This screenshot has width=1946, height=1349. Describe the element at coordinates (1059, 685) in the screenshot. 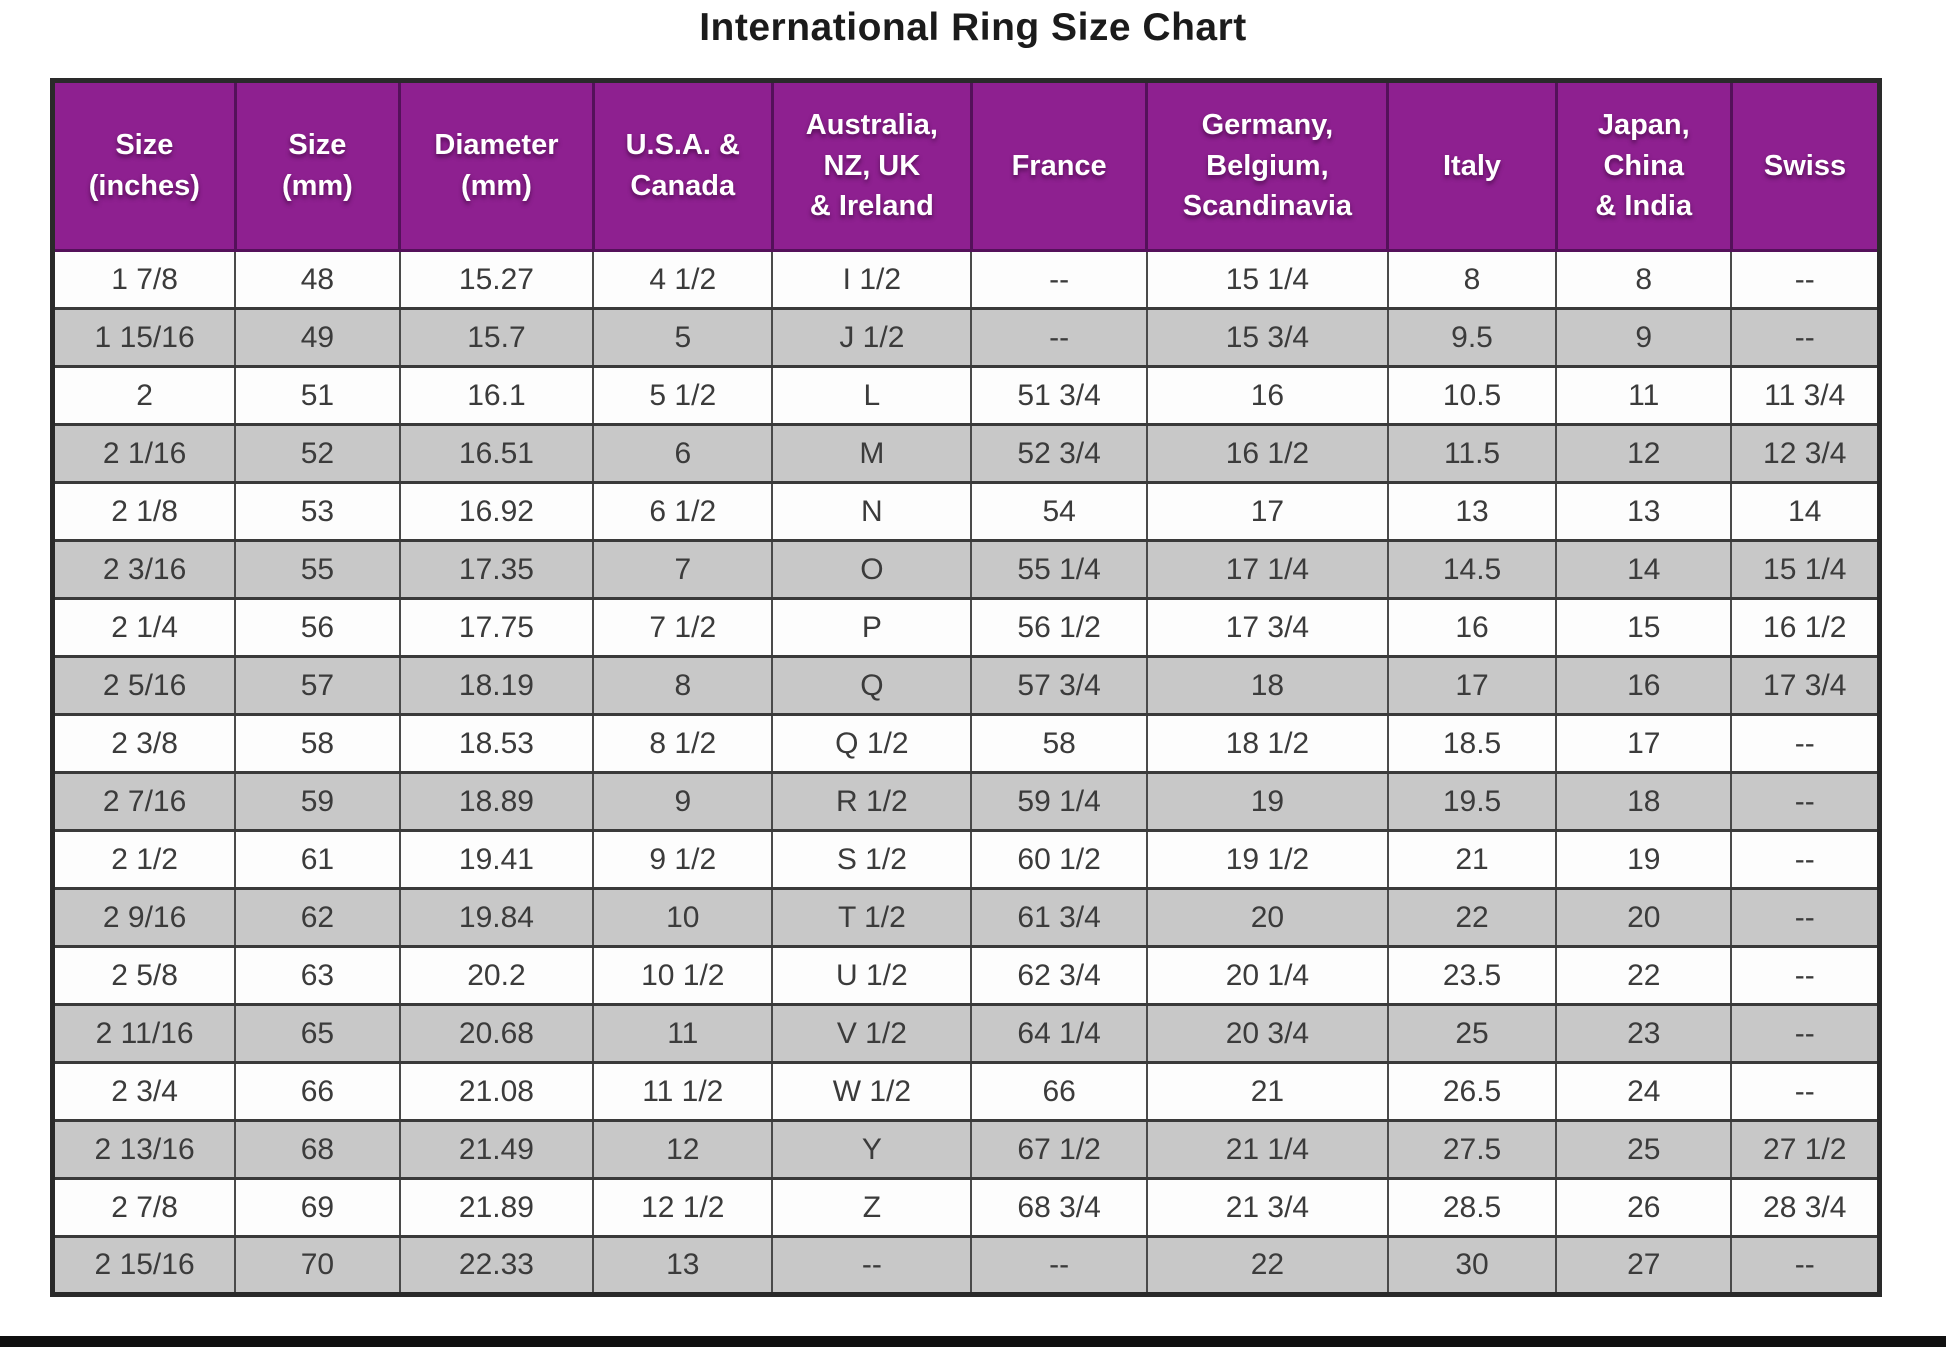

I see `cell-france-row-8: 57 3/4` at that location.